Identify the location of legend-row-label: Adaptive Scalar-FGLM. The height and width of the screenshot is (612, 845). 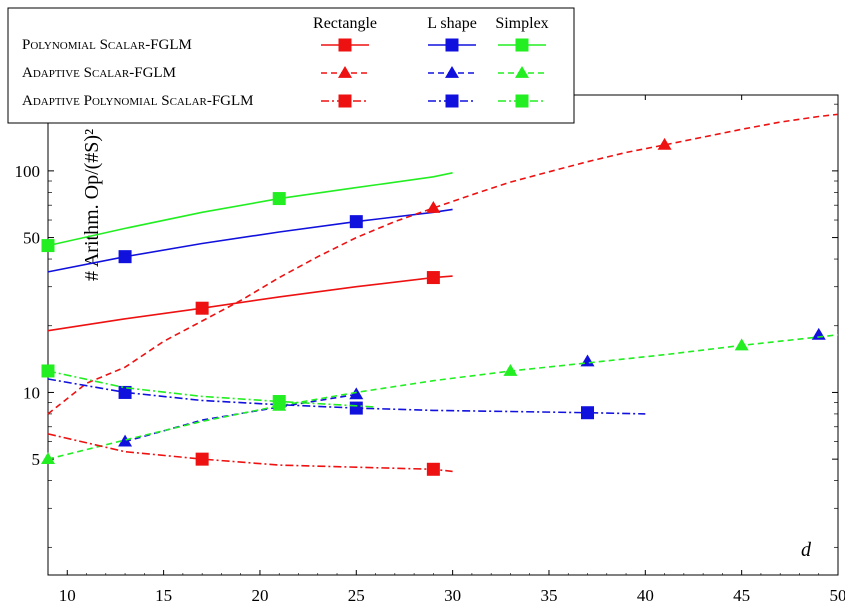
(99, 73).